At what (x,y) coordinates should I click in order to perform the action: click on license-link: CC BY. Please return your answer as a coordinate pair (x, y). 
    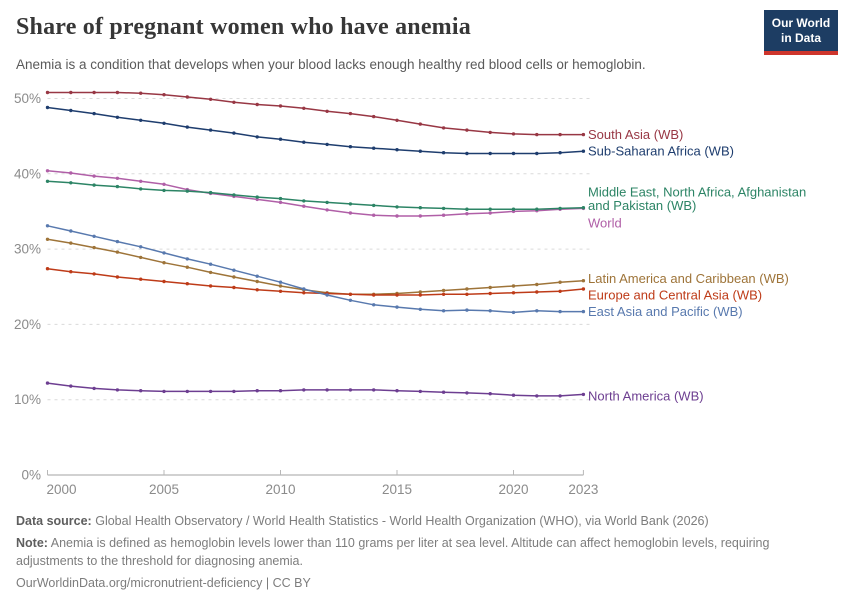
    Looking at the image, I should click on (291, 583).